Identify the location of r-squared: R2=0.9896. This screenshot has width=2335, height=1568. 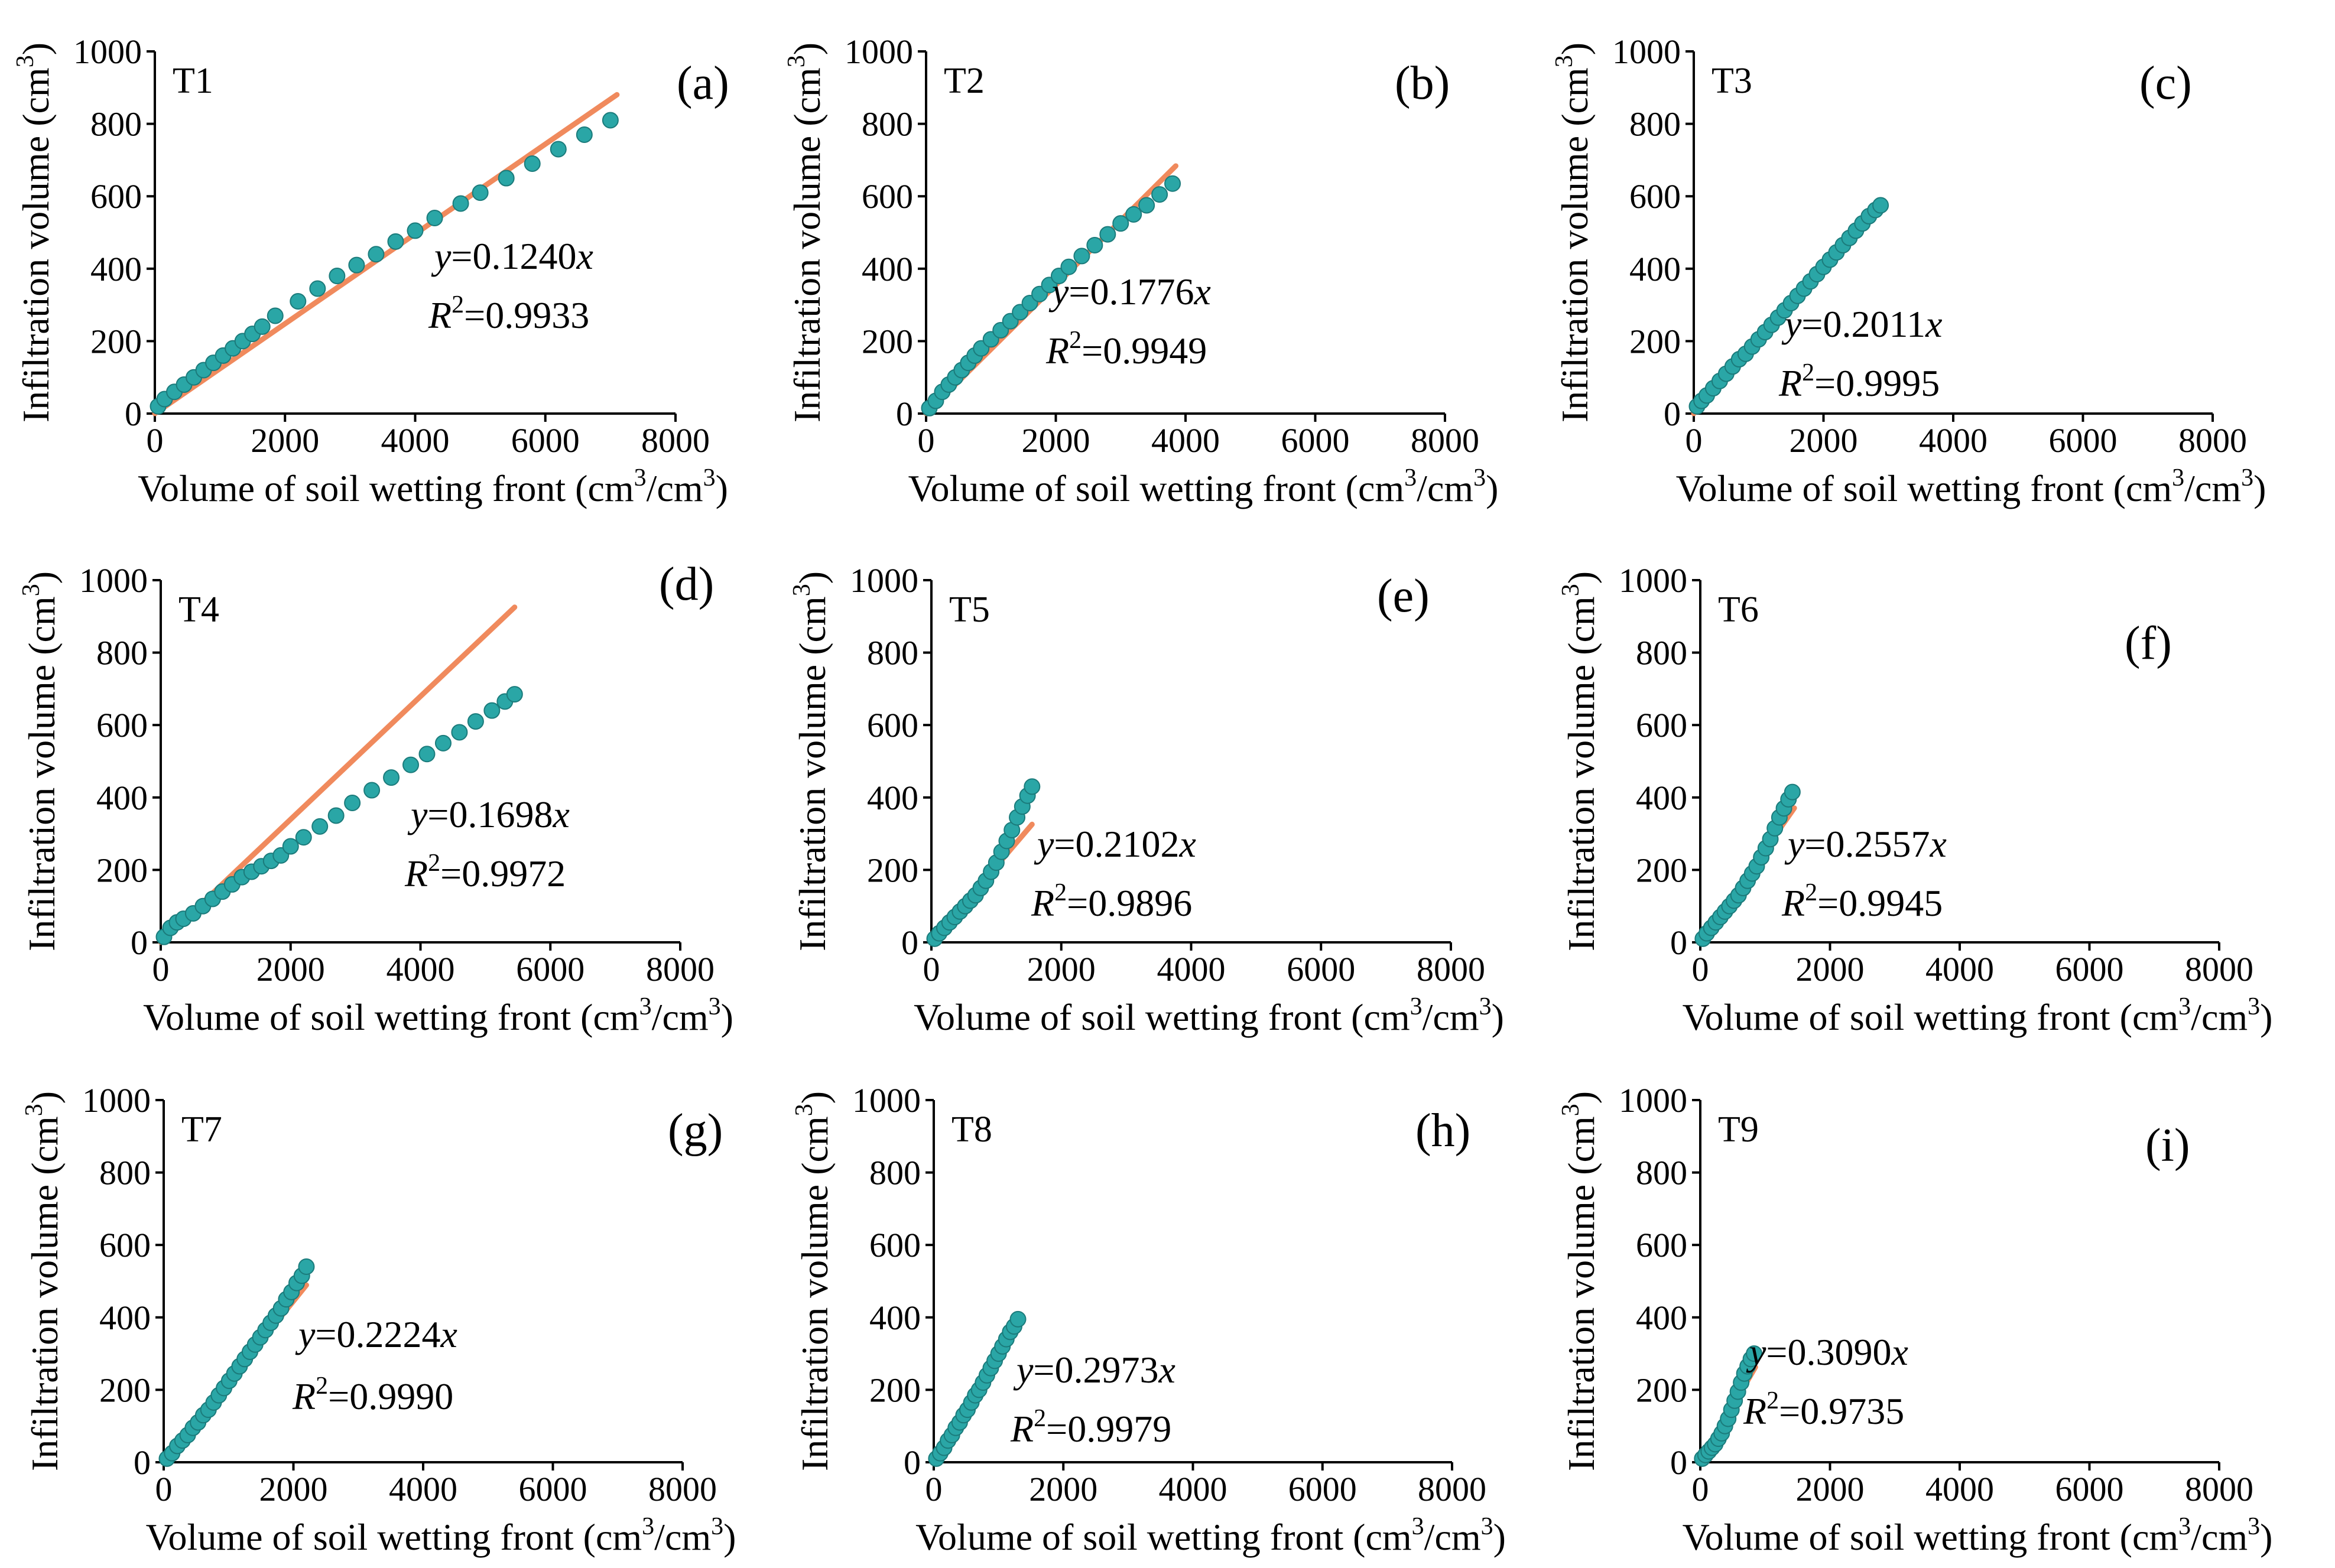
(1111, 901).